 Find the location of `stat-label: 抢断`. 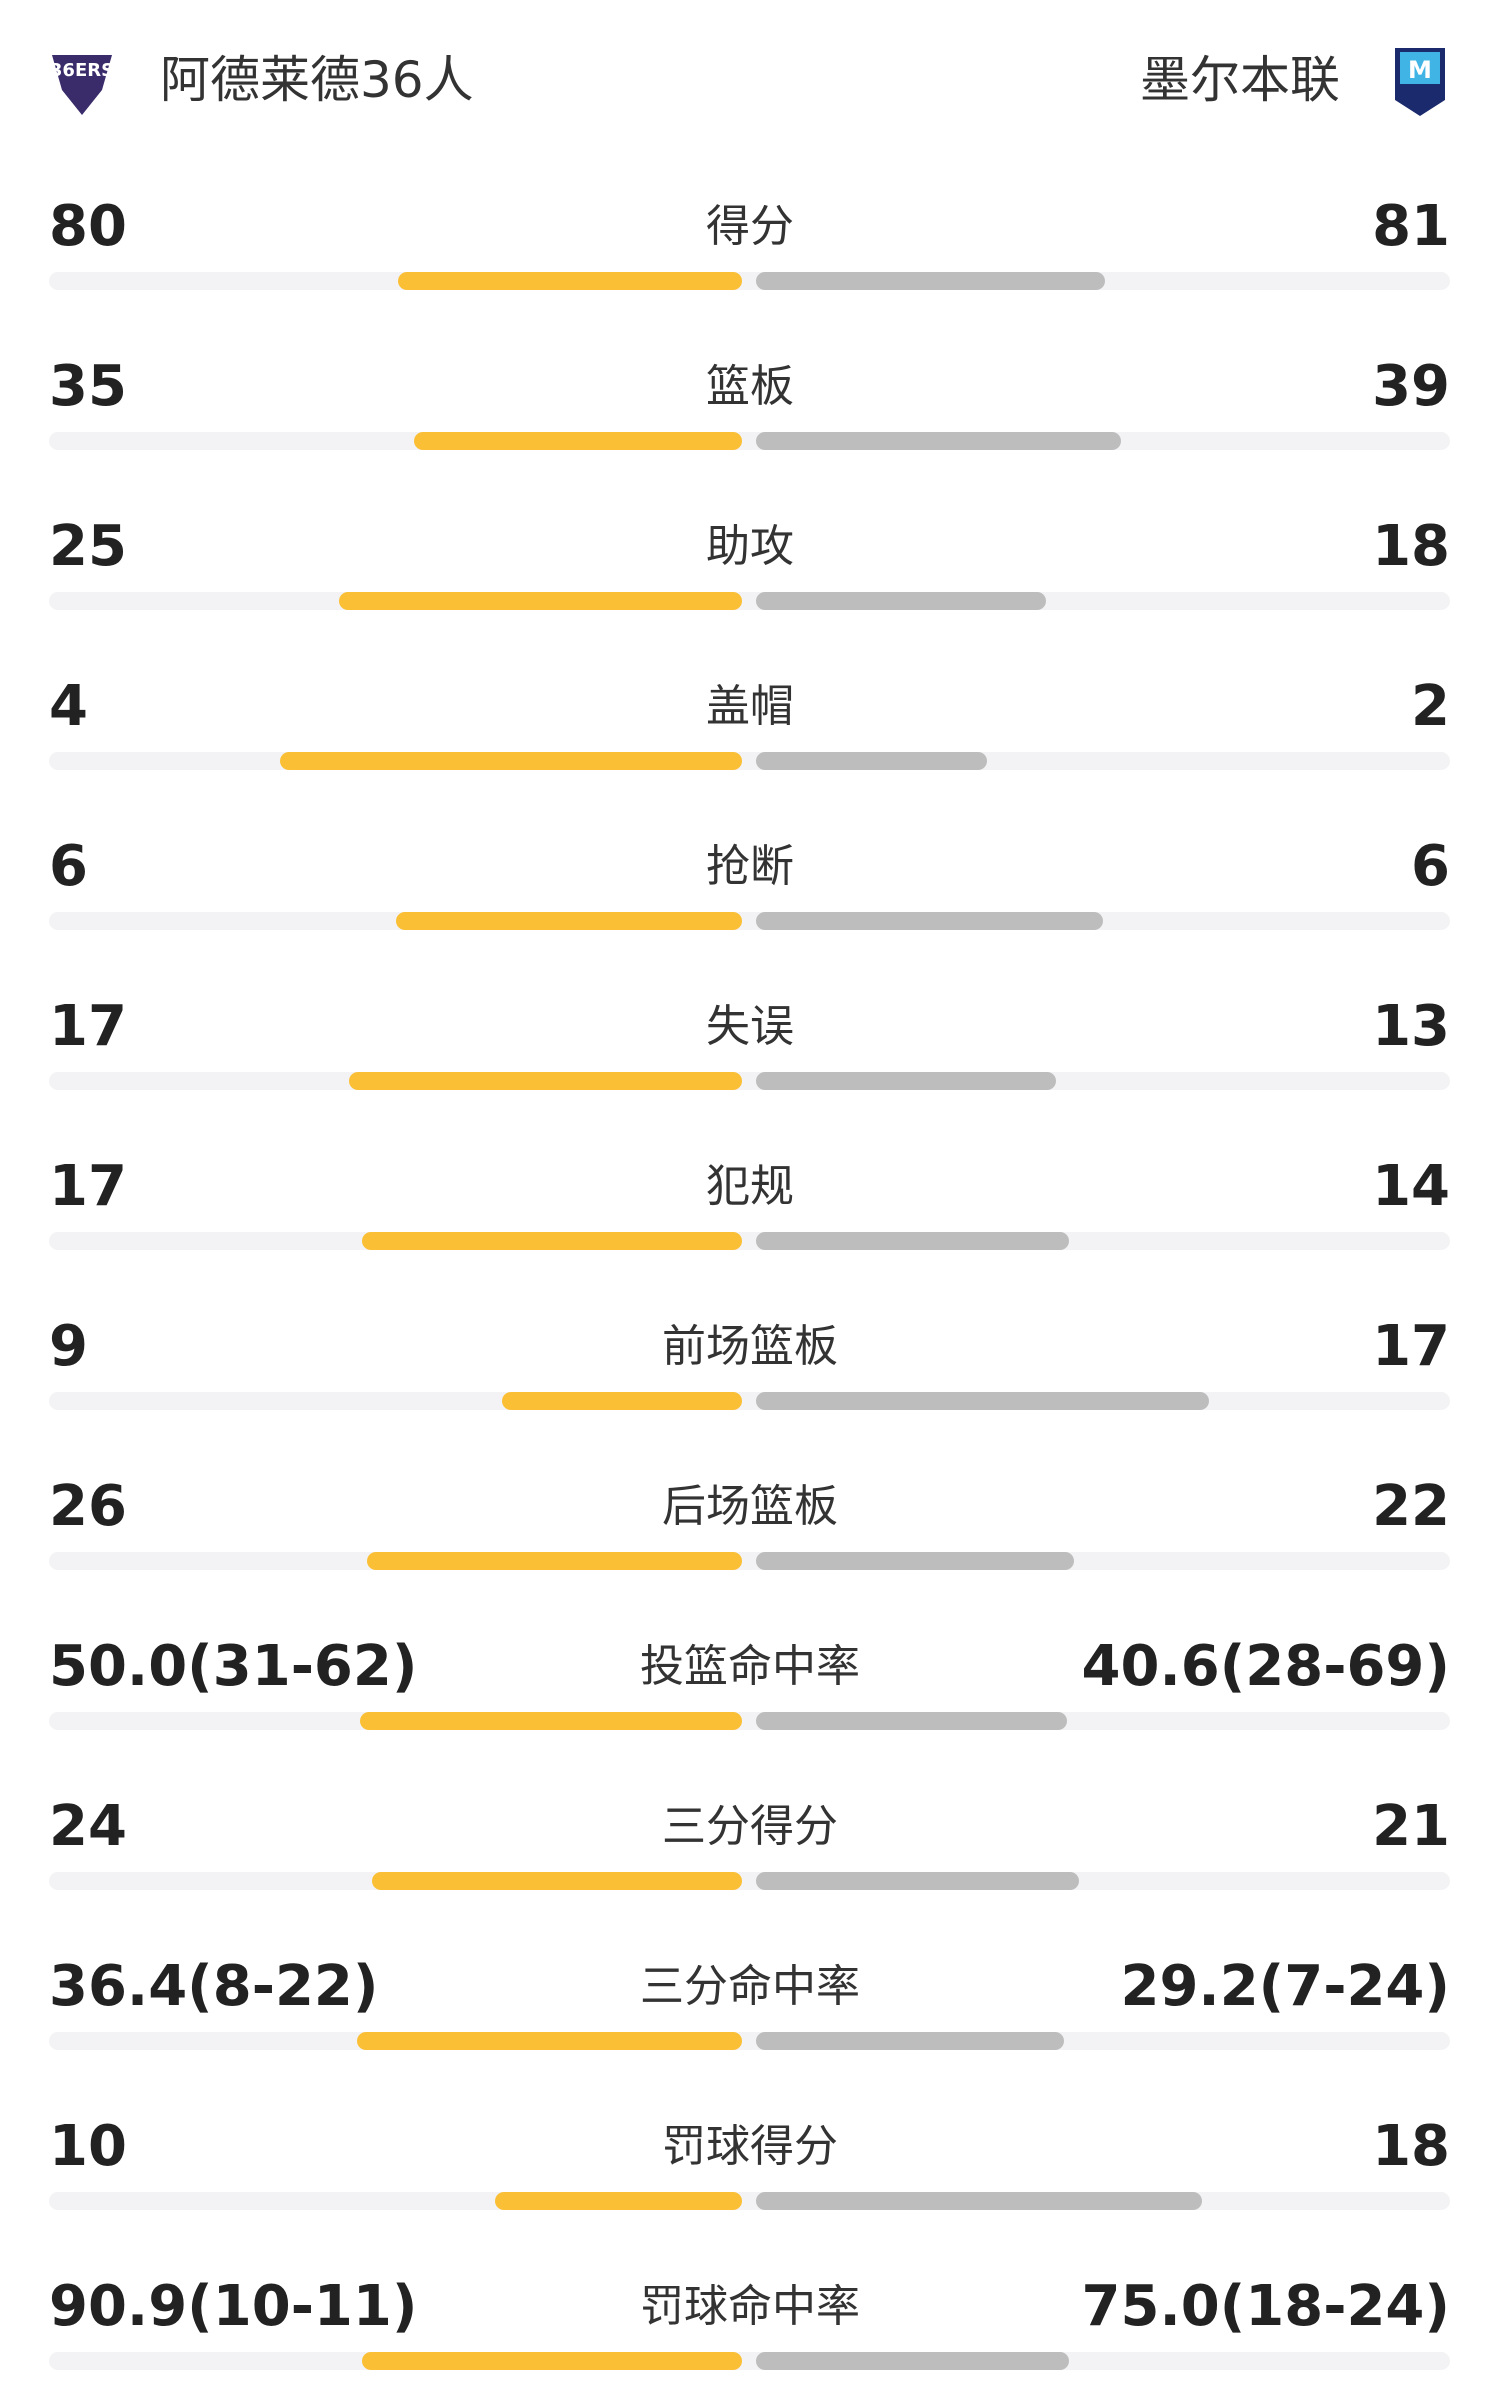

stat-label: 抢断 is located at coordinates (750, 866).